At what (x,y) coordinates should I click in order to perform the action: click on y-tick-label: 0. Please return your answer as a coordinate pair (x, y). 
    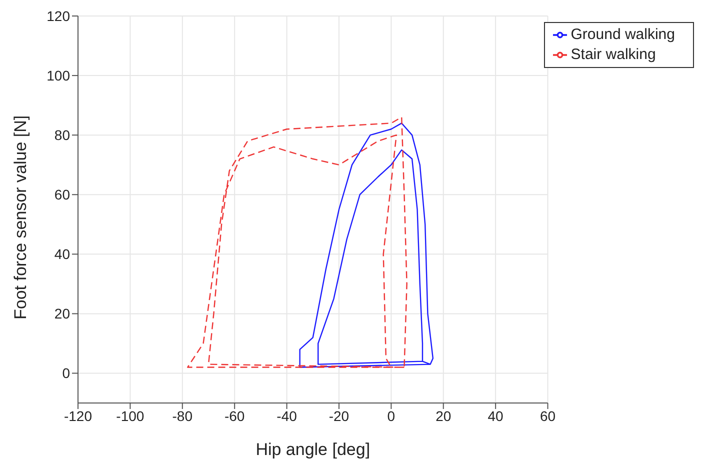
    Looking at the image, I should click on (66, 373).